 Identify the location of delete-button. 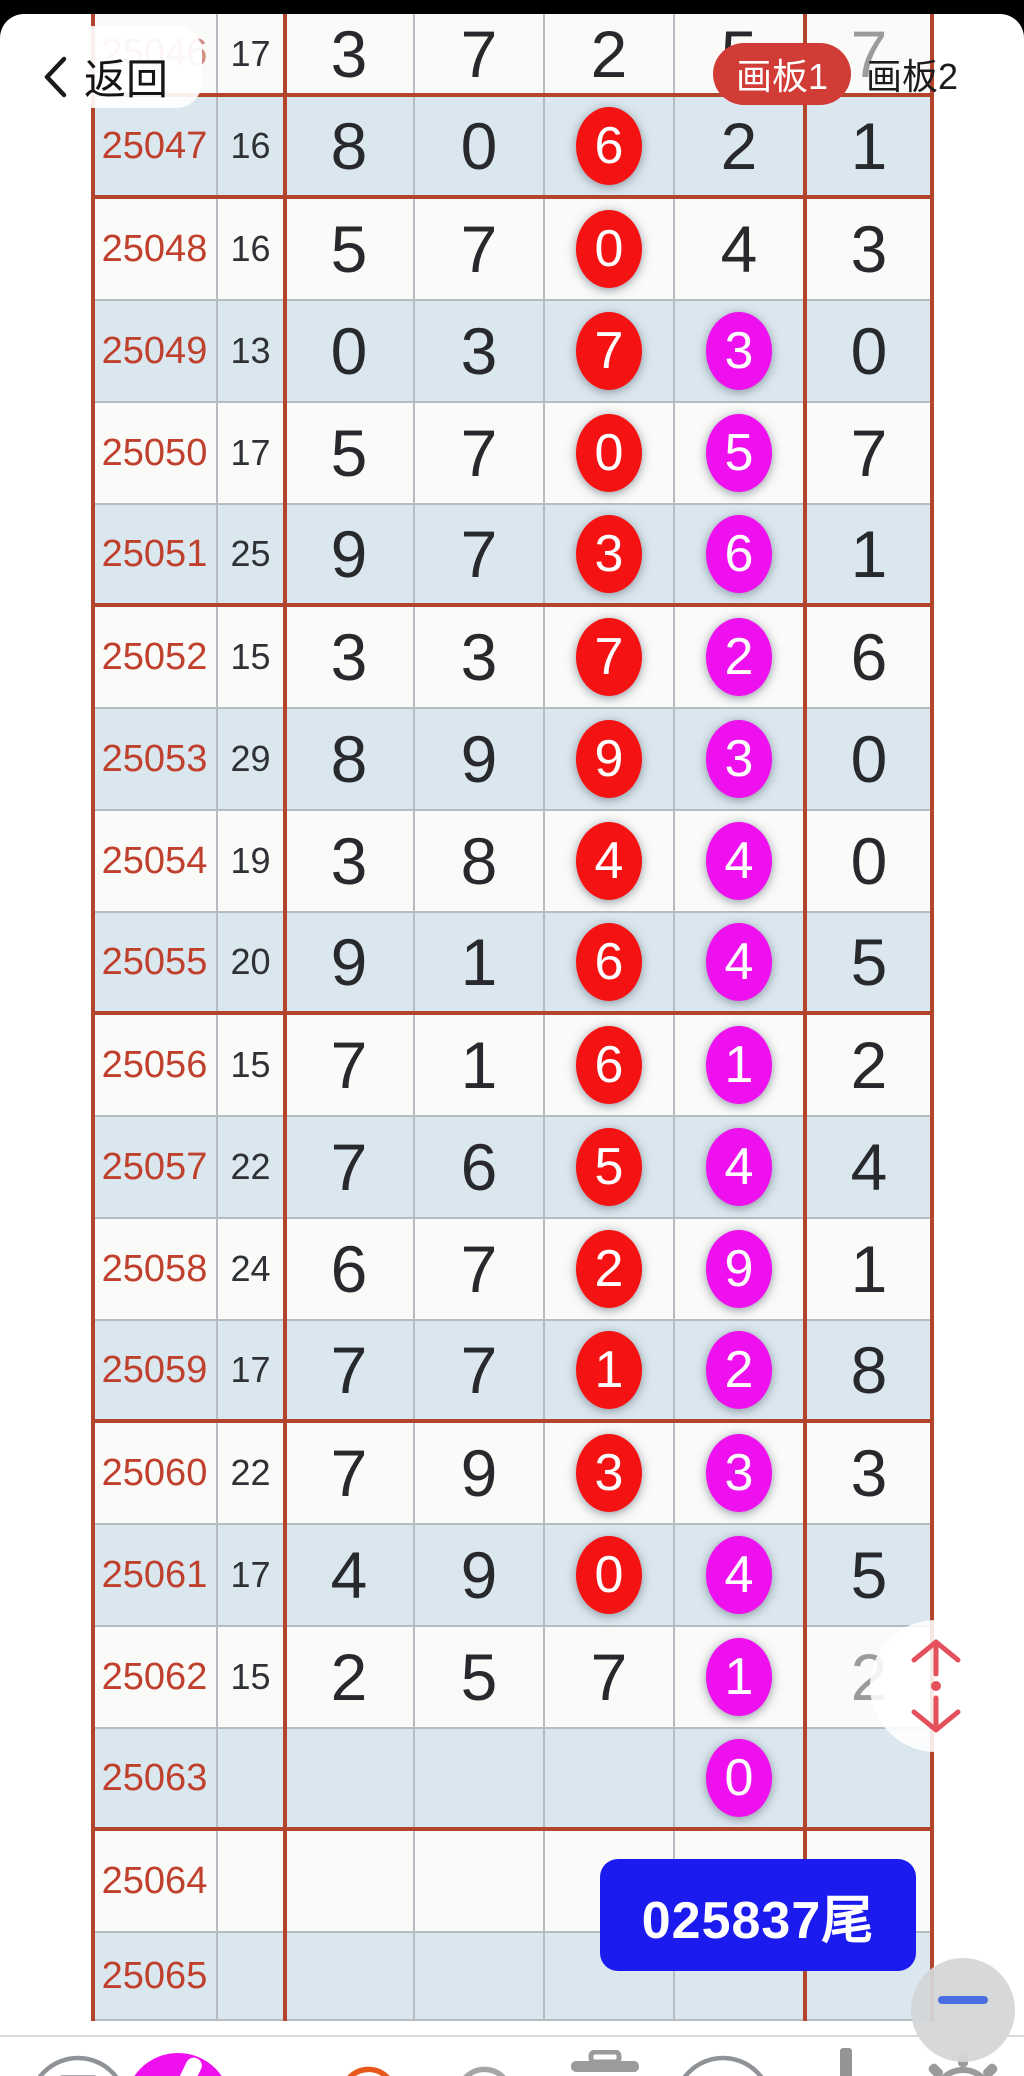
(605, 2063).